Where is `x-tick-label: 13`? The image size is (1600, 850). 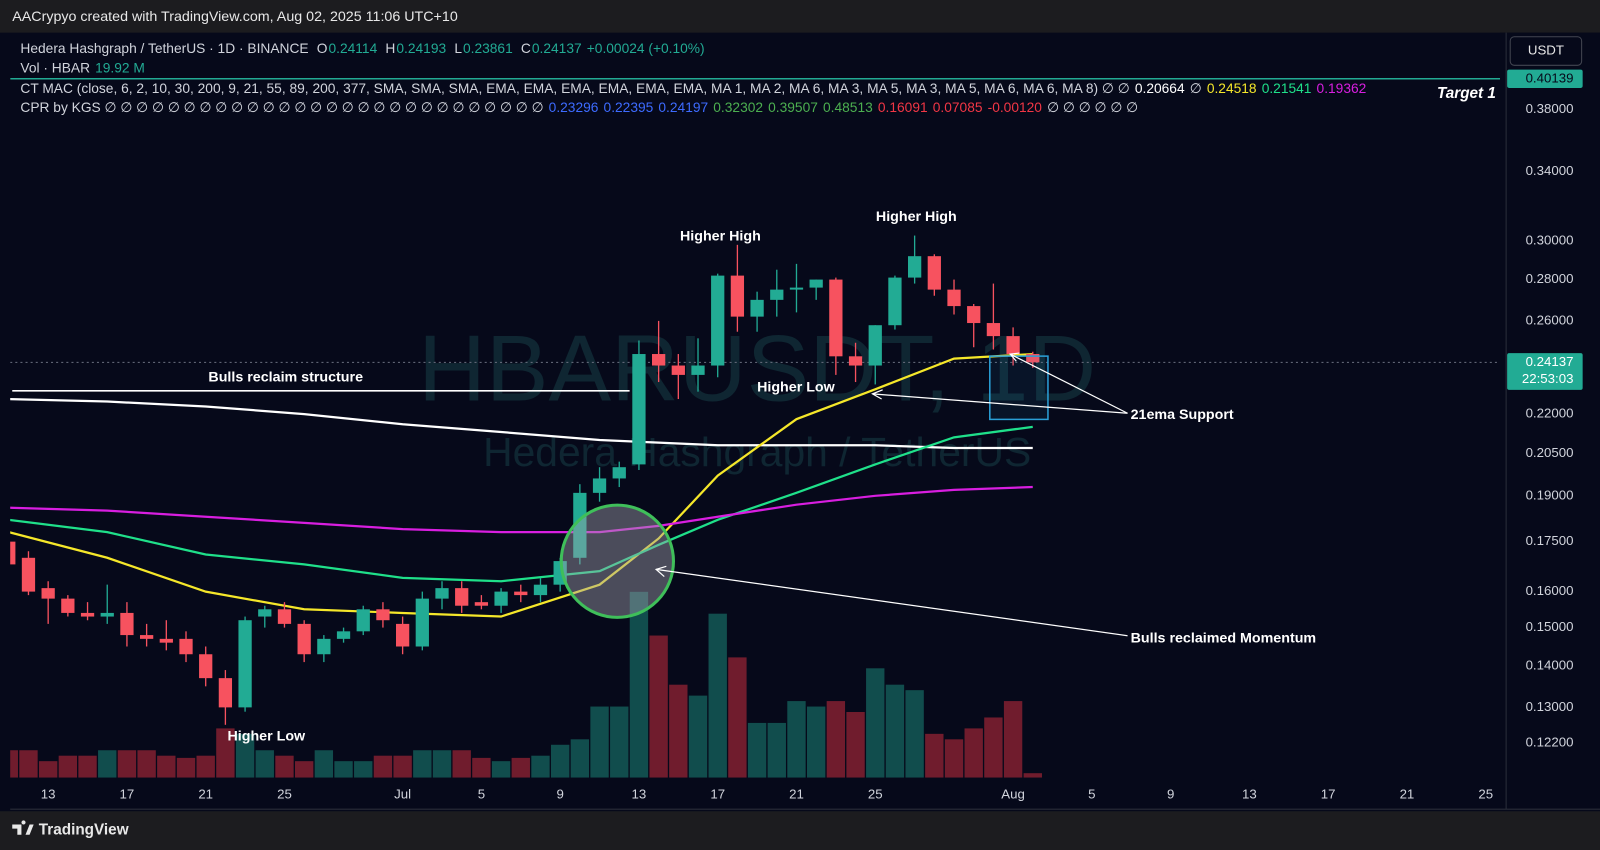
x-tick-label: 13 is located at coordinates (48, 793).